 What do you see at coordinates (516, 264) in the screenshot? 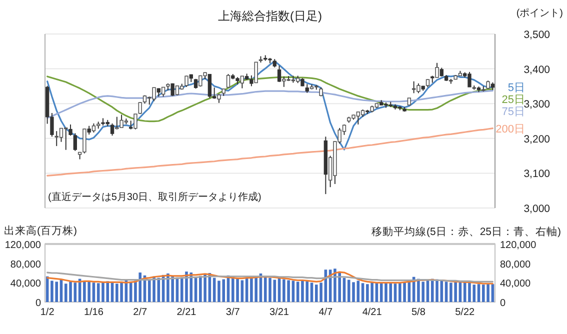
I see `y2-tick-label: 80,000` at bounding box center [516, 264].